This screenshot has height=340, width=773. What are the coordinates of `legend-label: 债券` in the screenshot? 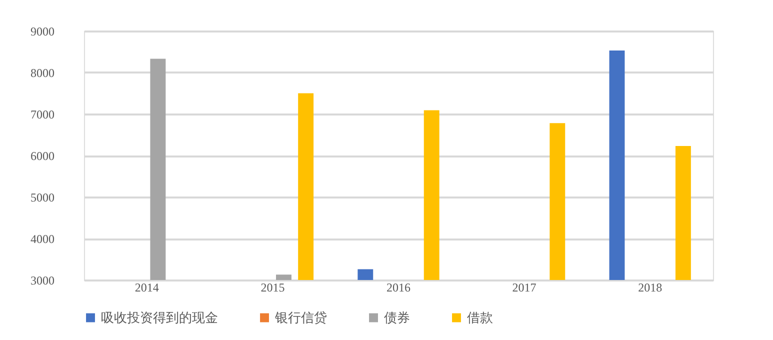 It's located at (397, 318).